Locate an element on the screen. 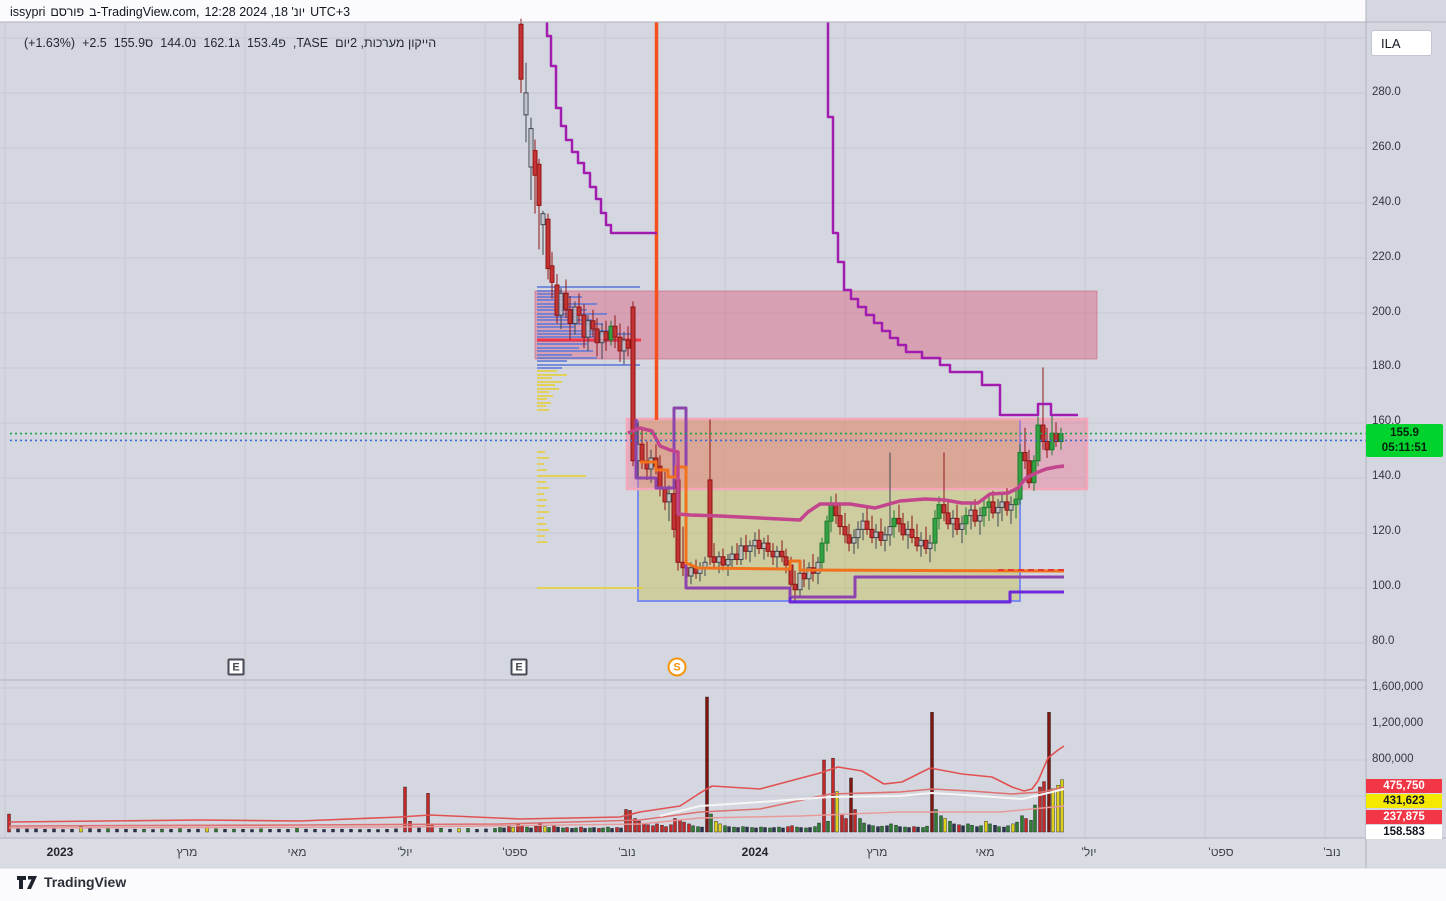  orange-line is located at coordinates (852, 516).